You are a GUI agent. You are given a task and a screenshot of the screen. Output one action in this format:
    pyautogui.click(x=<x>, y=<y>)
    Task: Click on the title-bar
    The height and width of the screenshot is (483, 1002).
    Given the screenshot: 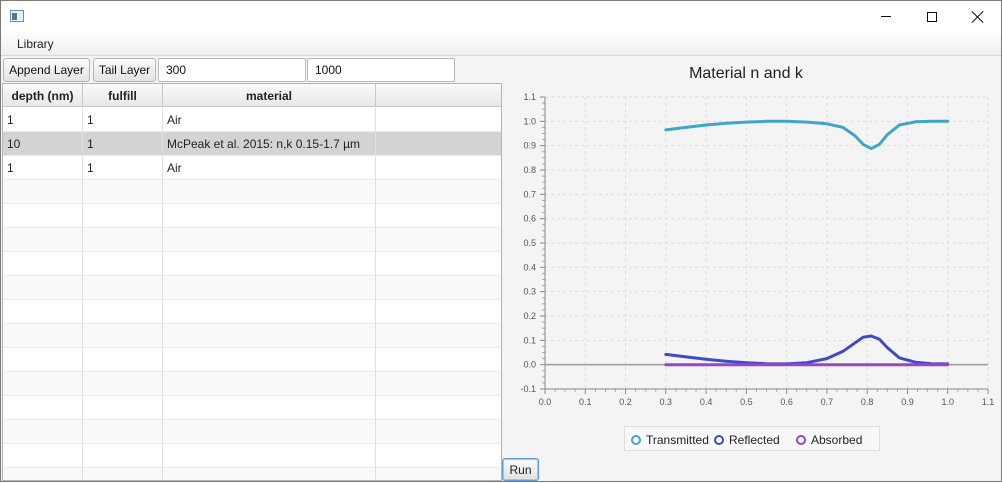 What is the action you would take?
    pyautogui.click(x=501, y=16)
    